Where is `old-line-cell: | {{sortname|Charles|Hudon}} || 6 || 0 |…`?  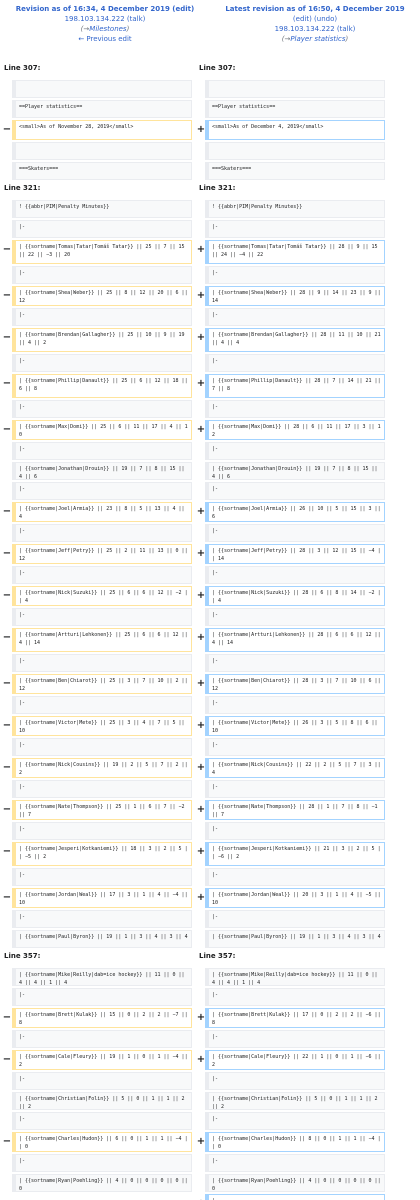
old-line-cell: | {{sortname|Charles|Hudon}} || 6 || 0 |… is located at coordinates (102, 1142).